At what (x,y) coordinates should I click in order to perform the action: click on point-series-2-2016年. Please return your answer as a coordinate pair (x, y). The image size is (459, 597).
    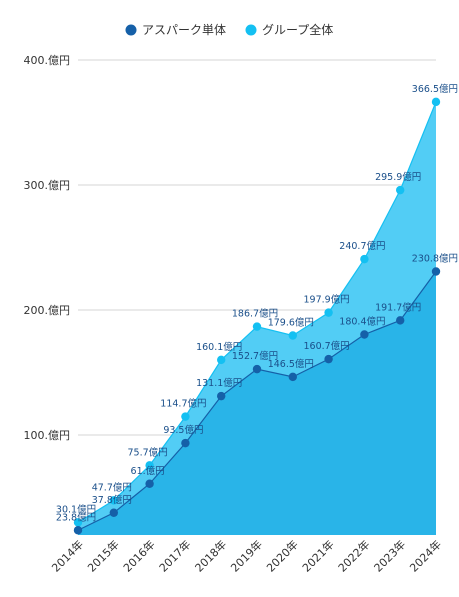
    Looking at the image, I should click on (149, 465).